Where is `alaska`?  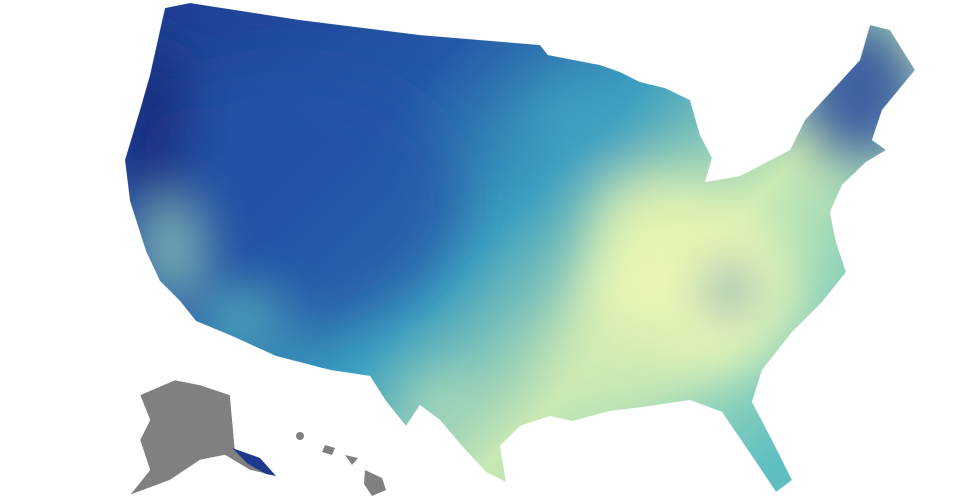 alaska is located at coordinates (202, 437).